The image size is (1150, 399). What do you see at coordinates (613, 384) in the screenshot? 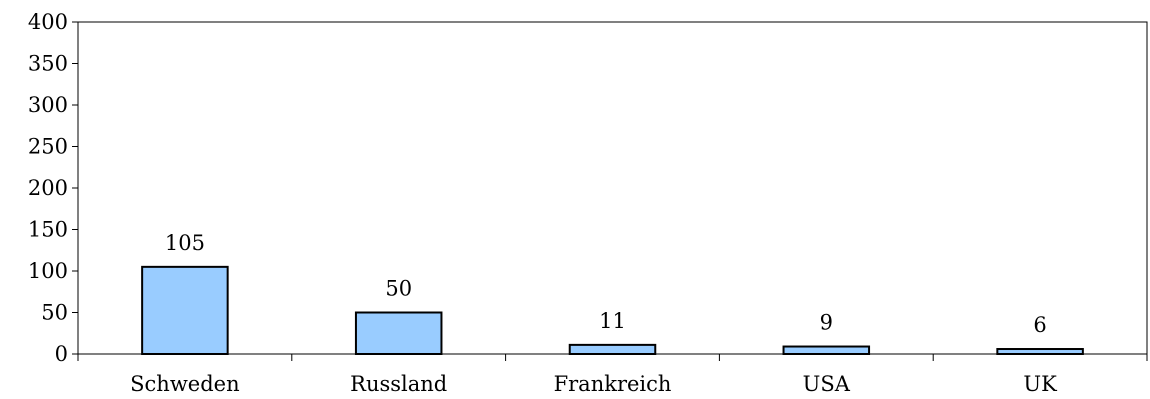
I see `x-category-label: Frankreich` at bounding box center [613, 384].